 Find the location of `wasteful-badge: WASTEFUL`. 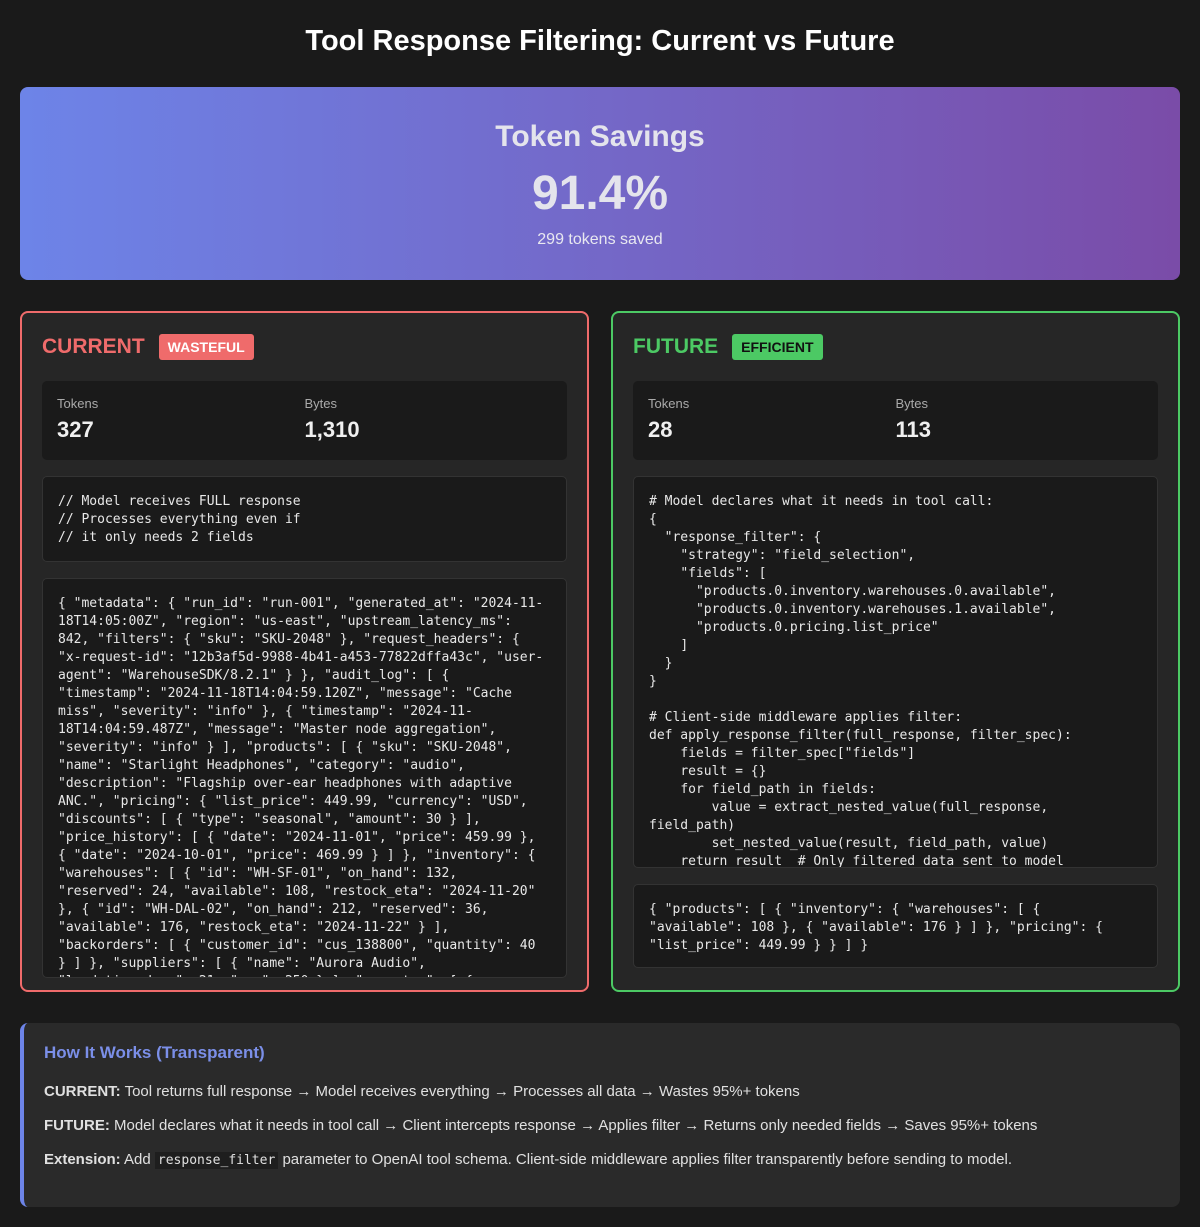

wasteful-badge: WASTEFUL is located at coordinates (206, 347).